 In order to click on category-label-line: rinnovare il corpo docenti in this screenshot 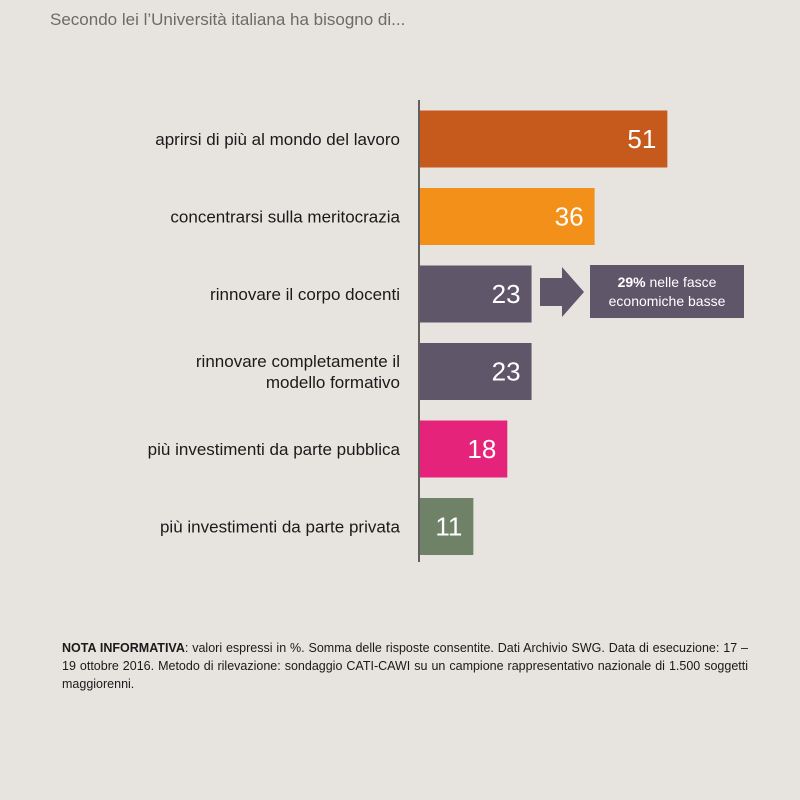, I will do `click(305, 294)`.